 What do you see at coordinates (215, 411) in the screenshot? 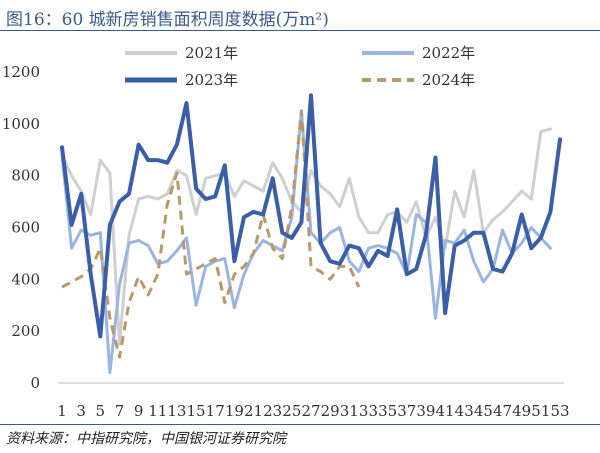
I see `x-tick-label: 17` at bounding box center [215, 411].